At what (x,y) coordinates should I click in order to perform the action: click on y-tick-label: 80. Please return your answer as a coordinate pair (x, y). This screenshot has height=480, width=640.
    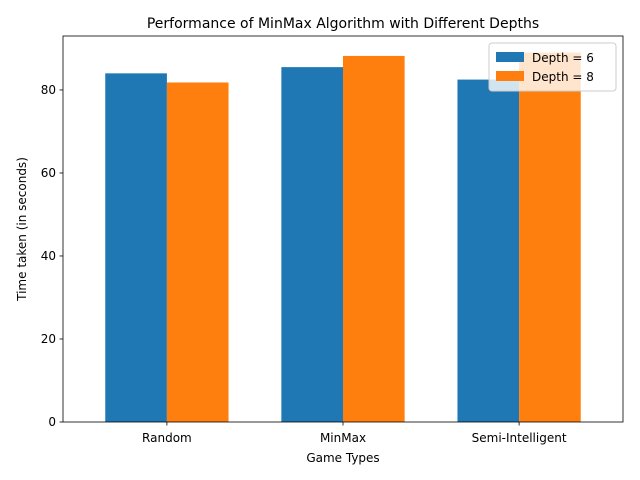
    Looking at the image, I should click on (48, 90).